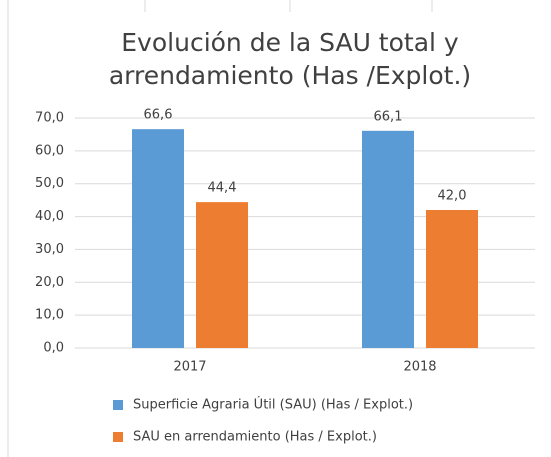 This screenshot has width=551, height=457. I want to click on y-tick-label: 30,0, so click(49, 249).